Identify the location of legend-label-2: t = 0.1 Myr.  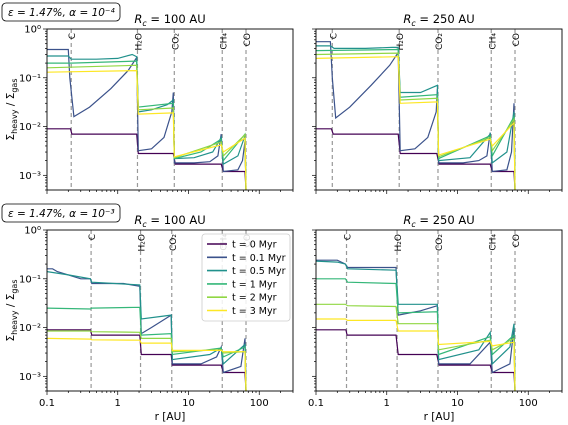
(259, 258).